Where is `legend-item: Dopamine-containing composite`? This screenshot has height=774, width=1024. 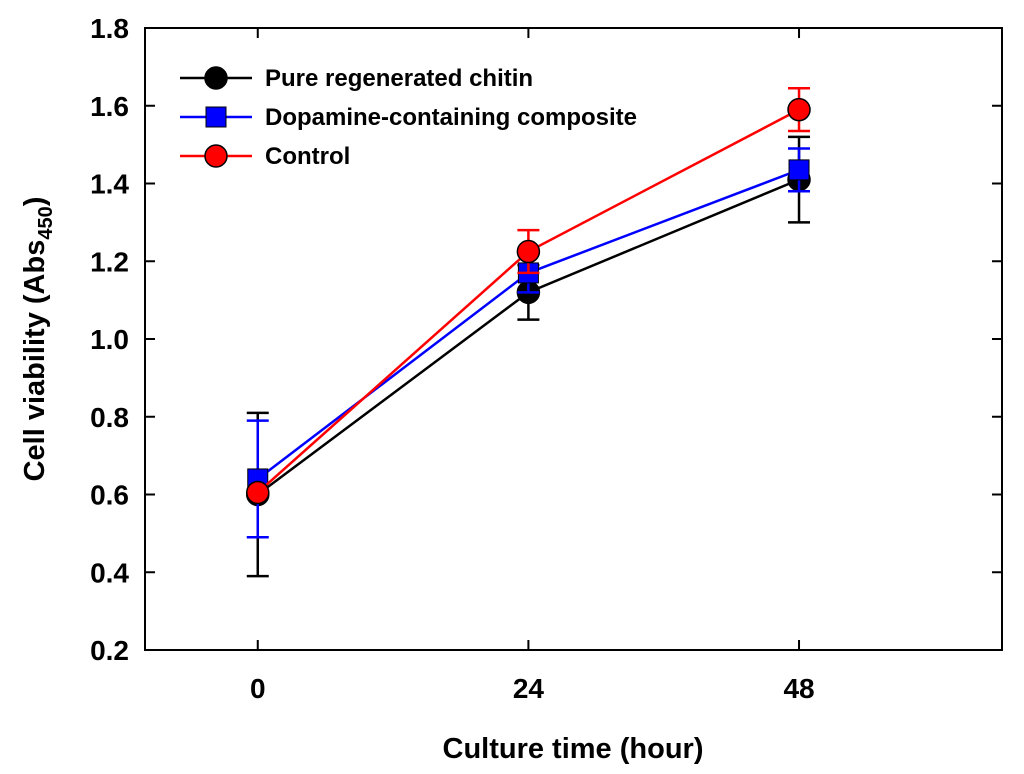
legend-item: Dopamine-containing composite is located at coordinates (408, 117).